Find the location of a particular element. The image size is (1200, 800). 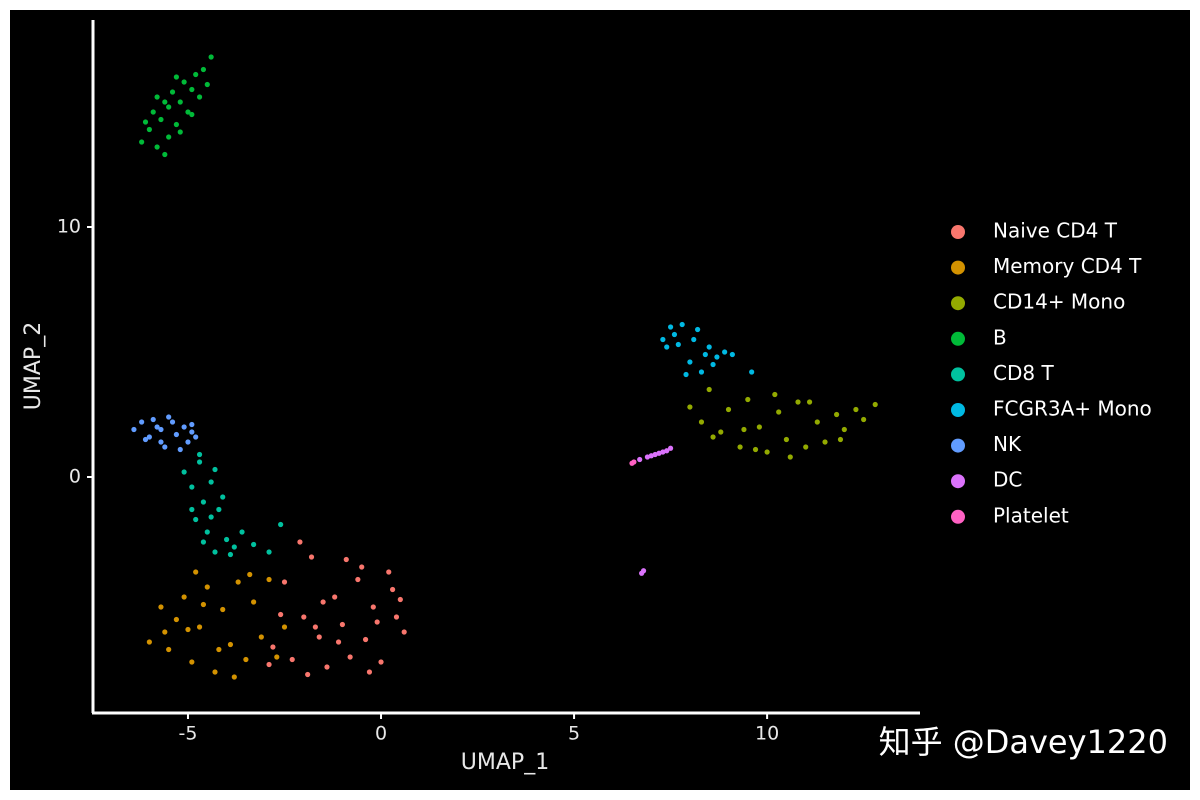

x-tick-label: 10 is located at coordinates (767, 734).